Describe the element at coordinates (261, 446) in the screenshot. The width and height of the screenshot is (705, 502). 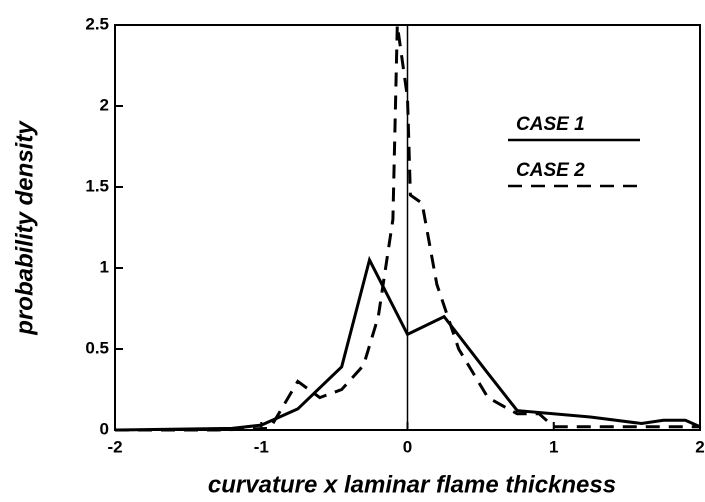
I see `x-tick-label: -1` at that location.